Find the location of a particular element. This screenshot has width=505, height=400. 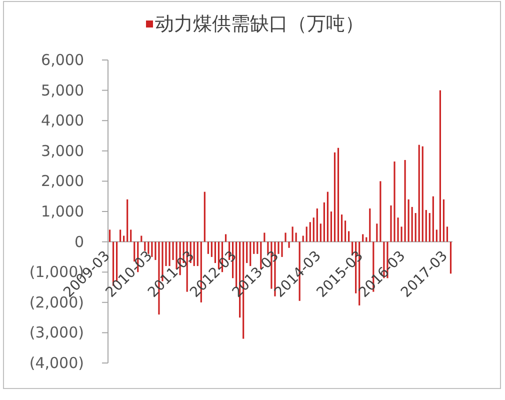

legend-label: 动力煤供需缺口（万吨） is located at coordinates (259, 24).